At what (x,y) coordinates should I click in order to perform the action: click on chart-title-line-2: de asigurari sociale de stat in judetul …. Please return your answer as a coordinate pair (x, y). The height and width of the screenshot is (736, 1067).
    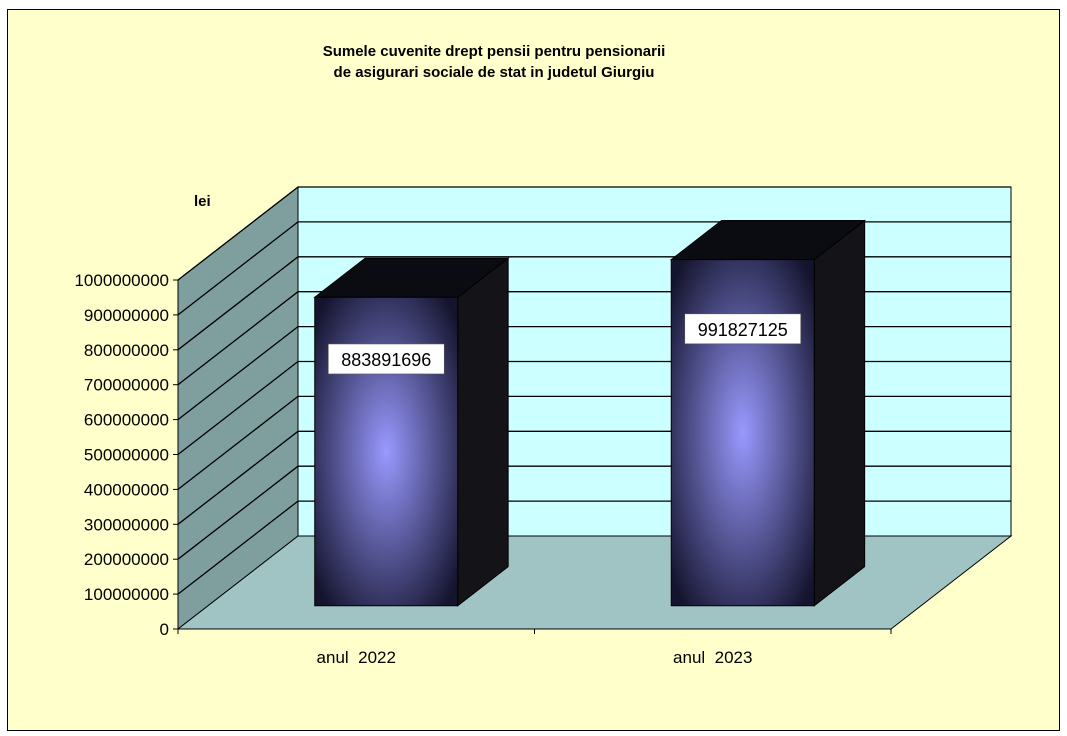
    Looking at the image, I should click on (494, 72).